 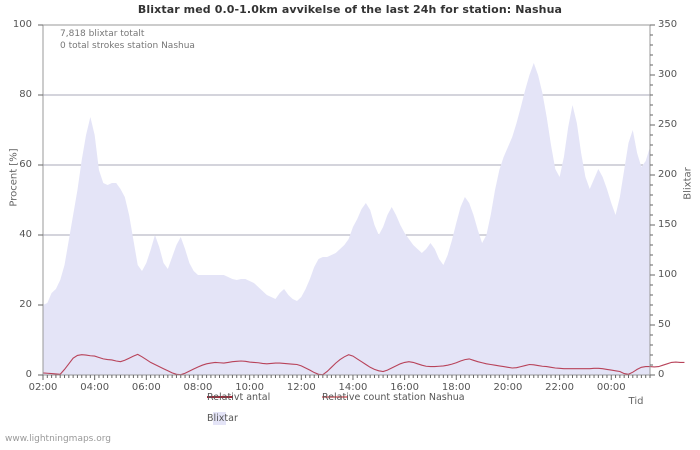 I want to click on y-tick-right-350: 350, so click(x=668, y=24).